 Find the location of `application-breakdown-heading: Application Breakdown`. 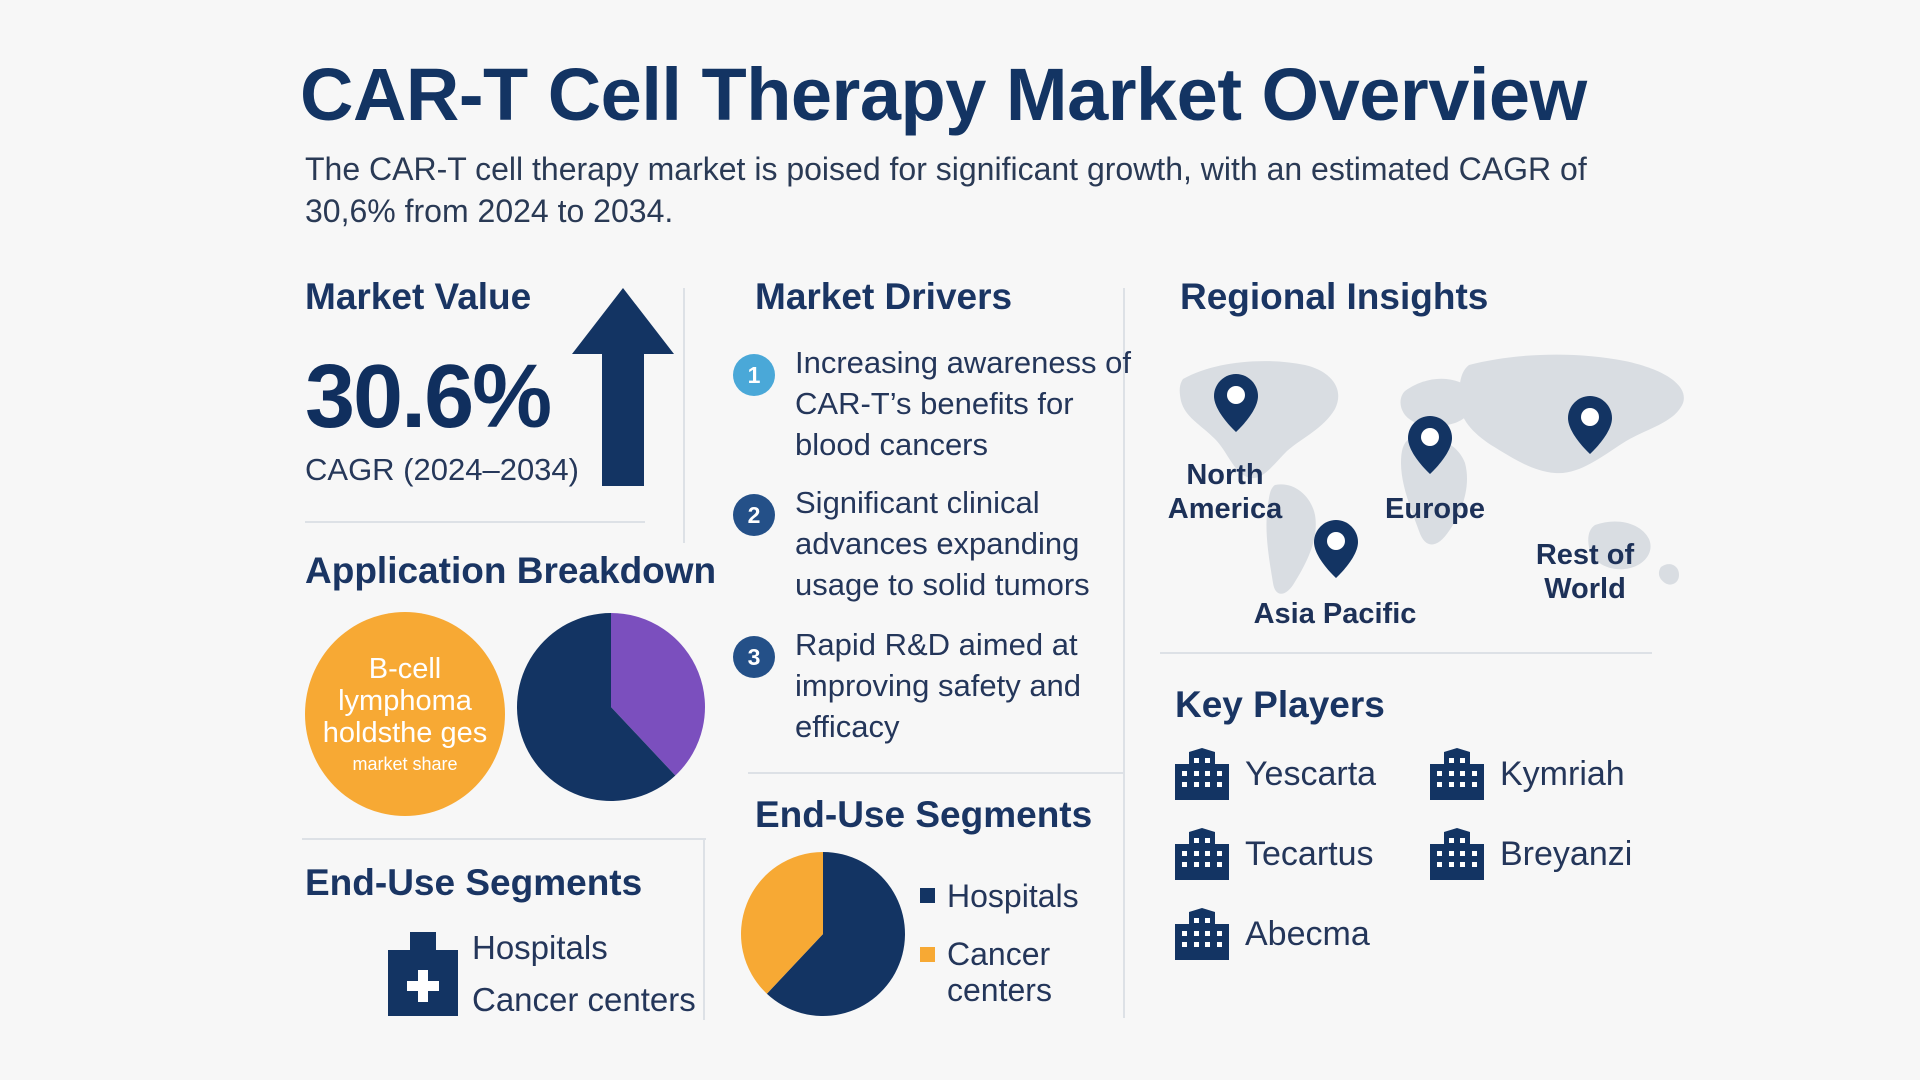

application-breakdown-heading: Application Breakdown is located at coordinates (511, 570).